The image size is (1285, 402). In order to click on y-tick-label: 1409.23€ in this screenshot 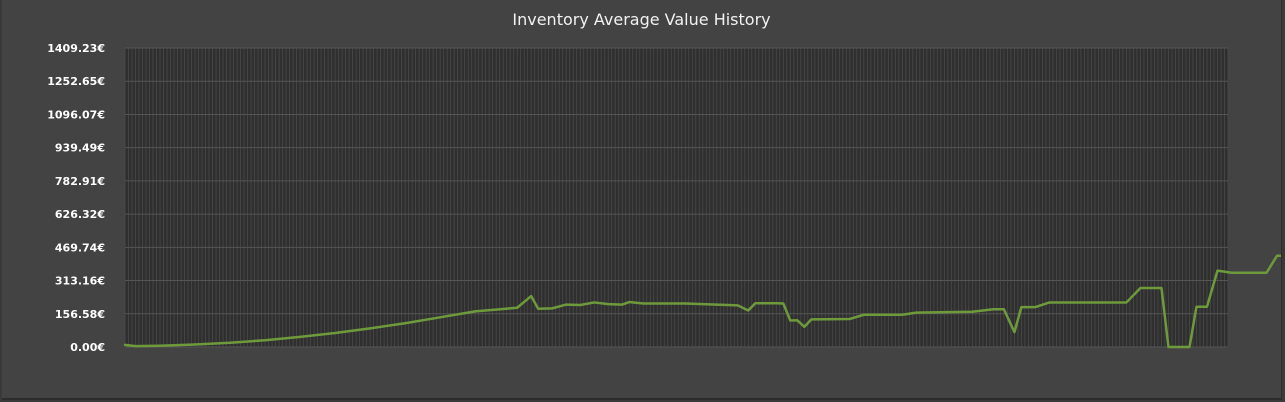, I will do `click(76, 48)`.